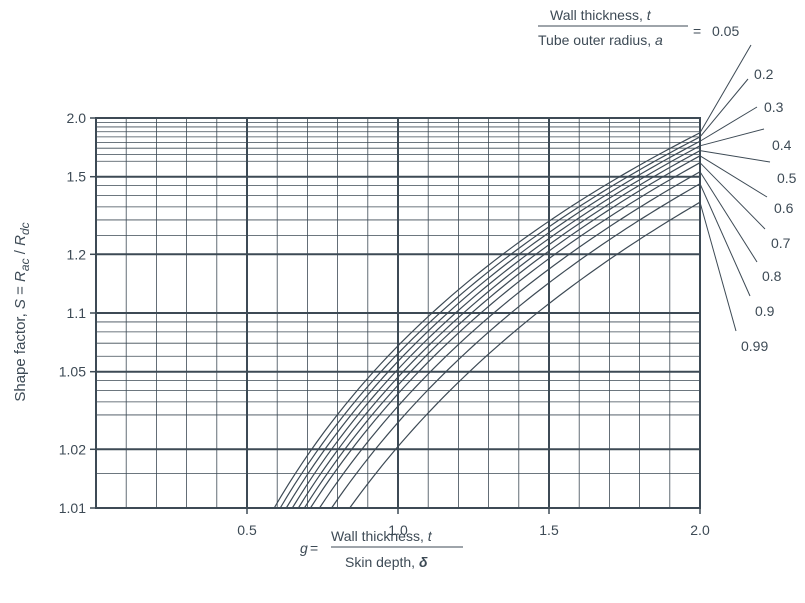  Describe the element at coordinates (77, 177) in the screenshot. I see `y-tick-label: 1.5` at that location.